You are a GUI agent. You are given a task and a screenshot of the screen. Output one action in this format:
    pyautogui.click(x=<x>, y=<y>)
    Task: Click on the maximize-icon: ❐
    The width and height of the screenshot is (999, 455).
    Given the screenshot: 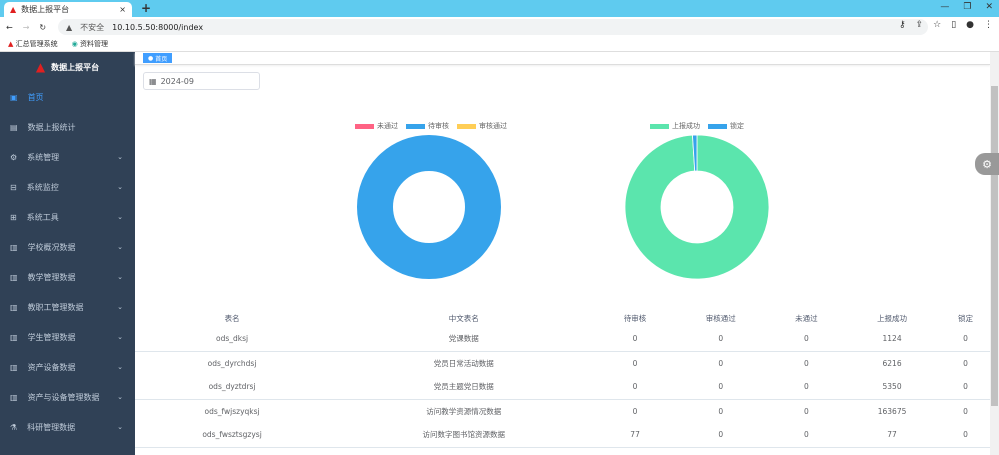 What is the action you would take?
    pyautogui.click(x=967, y=7)
    